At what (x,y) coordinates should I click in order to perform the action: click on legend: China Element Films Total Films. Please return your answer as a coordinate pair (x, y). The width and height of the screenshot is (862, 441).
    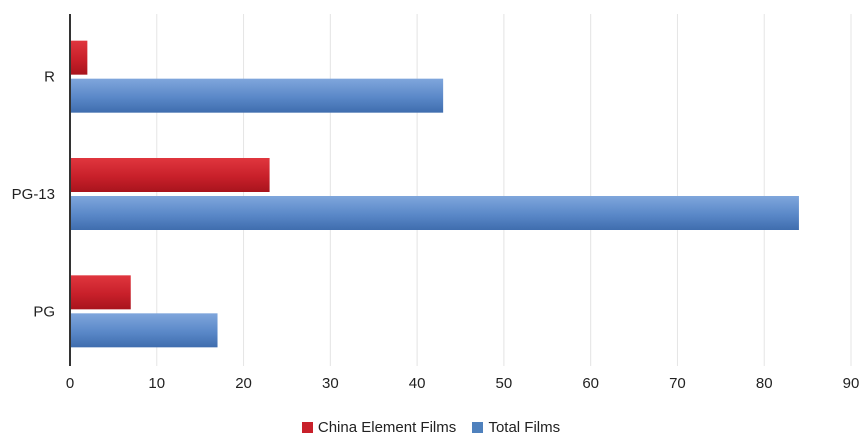
    Looking at the image, I should click on (431, 428).